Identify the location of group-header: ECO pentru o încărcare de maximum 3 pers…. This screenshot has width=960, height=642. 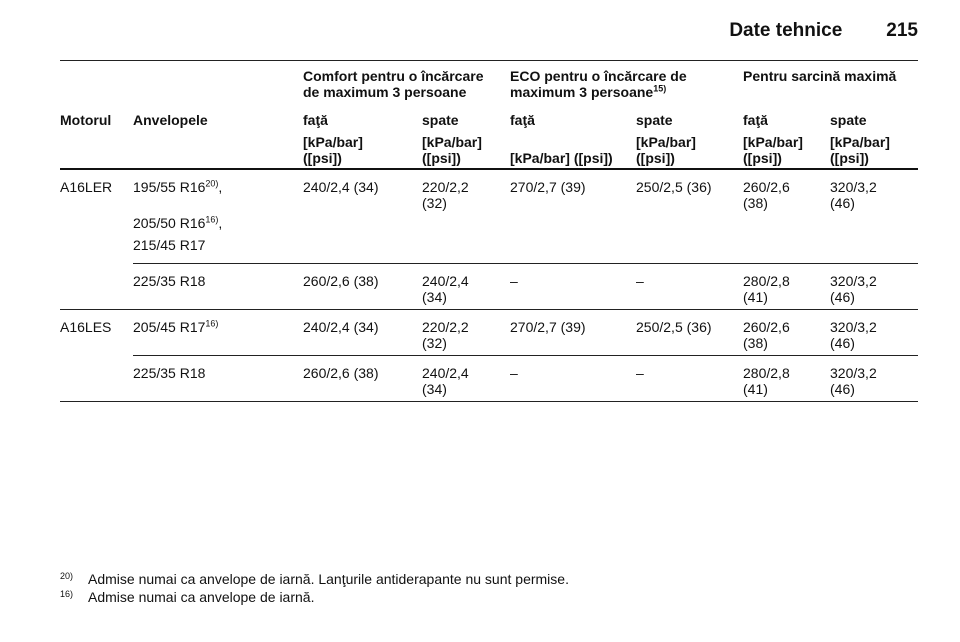
(626, 90).